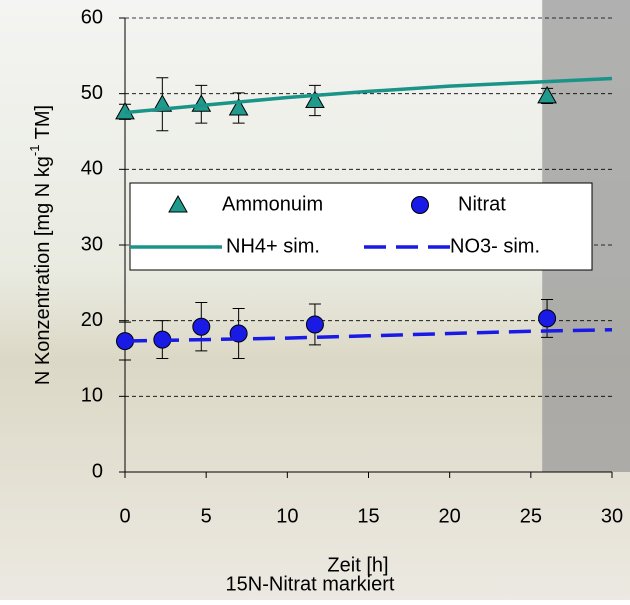  Describe the element at coordinates (92, 320) in the screenshot. I see `y-tick-label: 20` at that location.